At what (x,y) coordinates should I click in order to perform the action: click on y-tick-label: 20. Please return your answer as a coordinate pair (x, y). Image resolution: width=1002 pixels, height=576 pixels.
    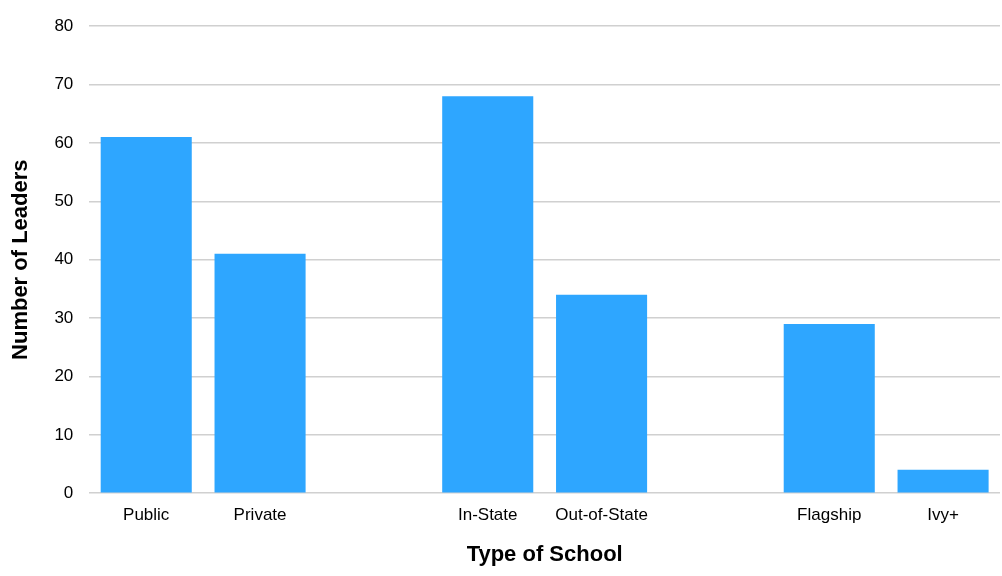
    Looking at the image, I should click on (64, 376).